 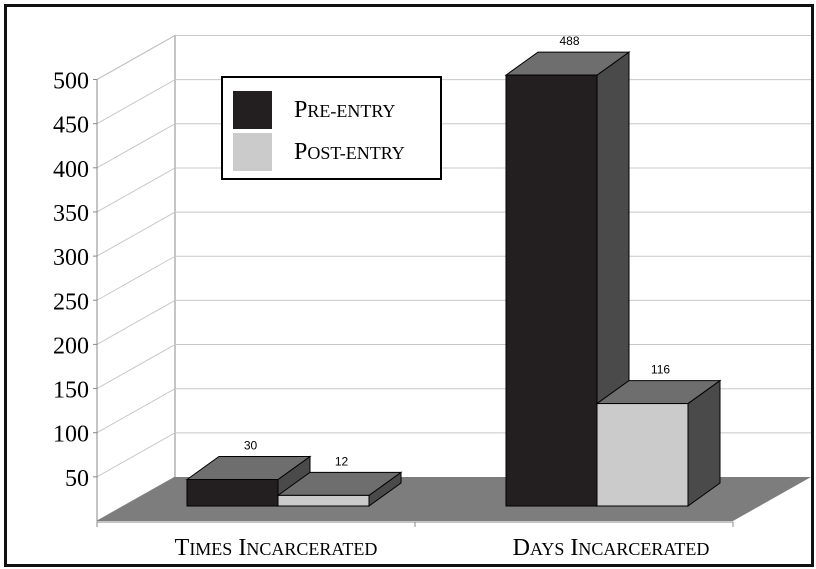 What do you see at coordinates (611, 548) in the screenshot?
I see `x-tick-label: DAYS INCARCERATED` at bounding box center [611, 548].